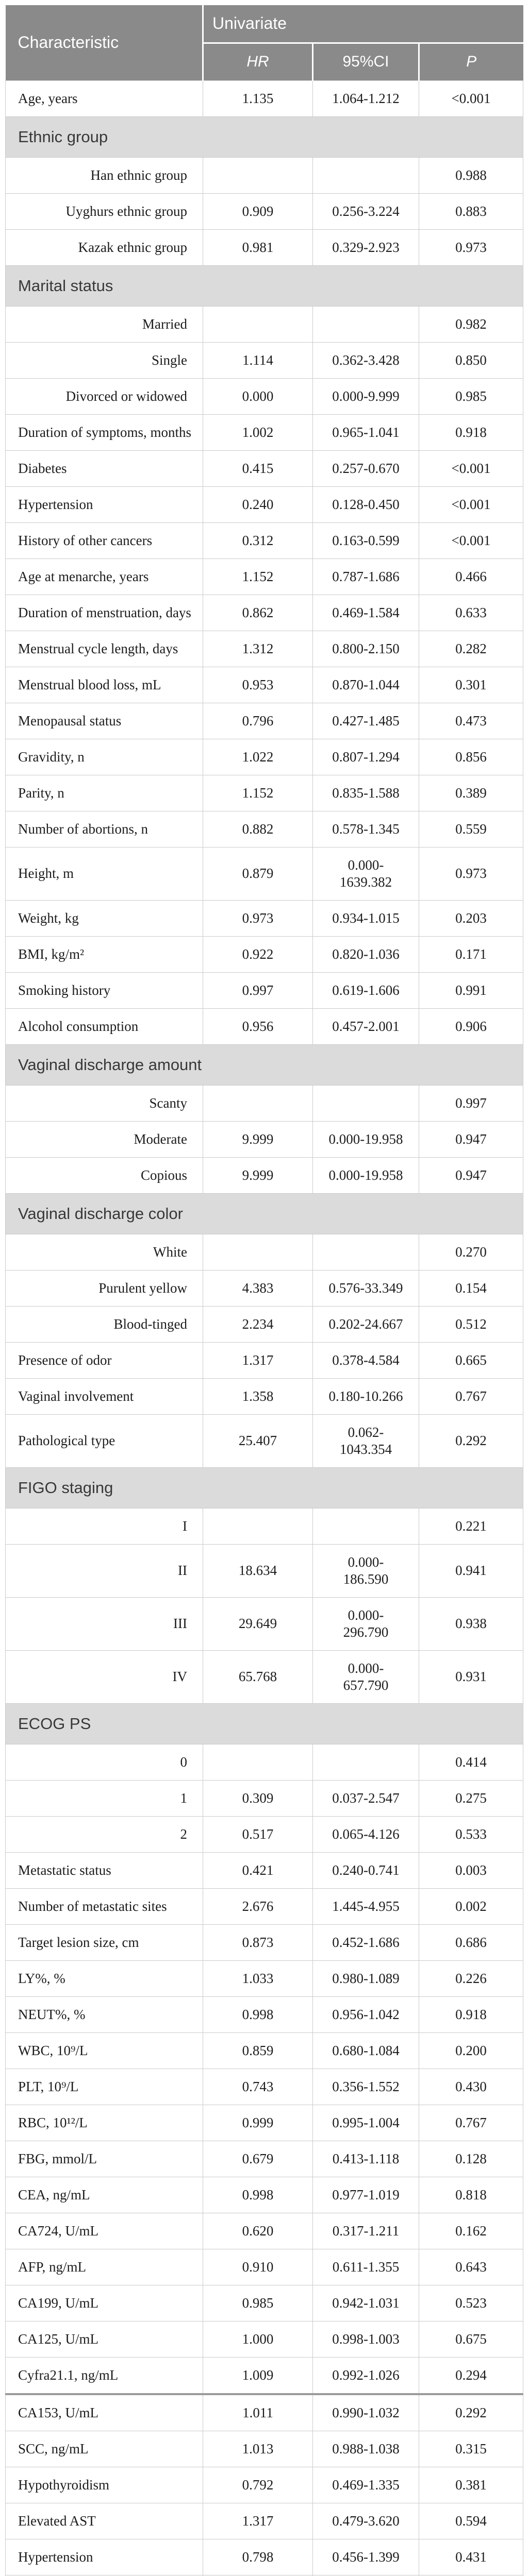 This screenshot has width=529, height=2576. I want to click on hr-cell: 0.997, so click(258, 990).